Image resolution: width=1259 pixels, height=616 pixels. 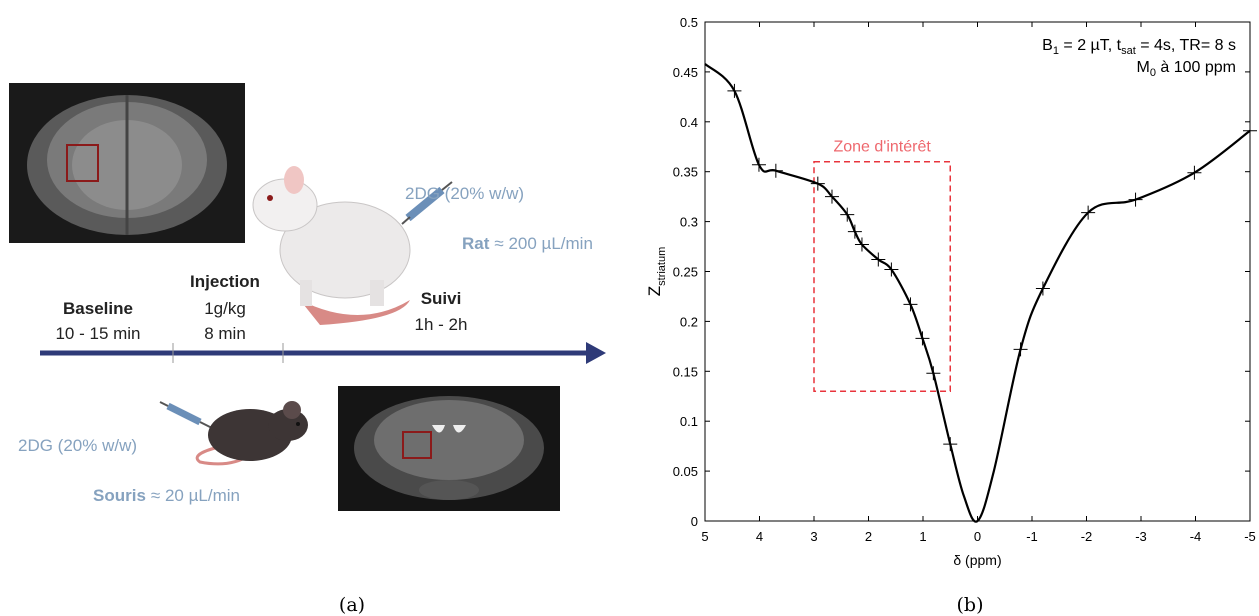 I want to click on rat-brain-image, so click(x=127, y=163).